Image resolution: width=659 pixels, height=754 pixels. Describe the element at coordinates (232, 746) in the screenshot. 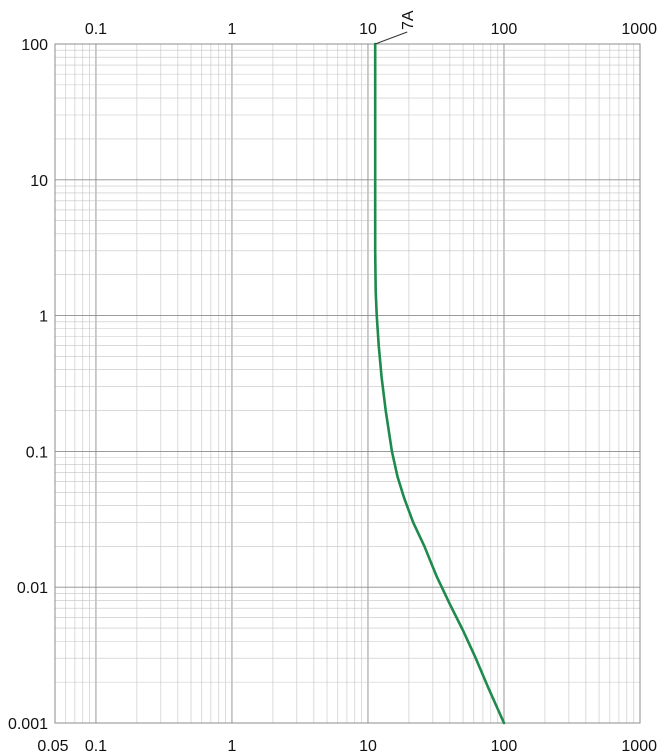

I see `x-tick-label-bottom: 1` at that location.